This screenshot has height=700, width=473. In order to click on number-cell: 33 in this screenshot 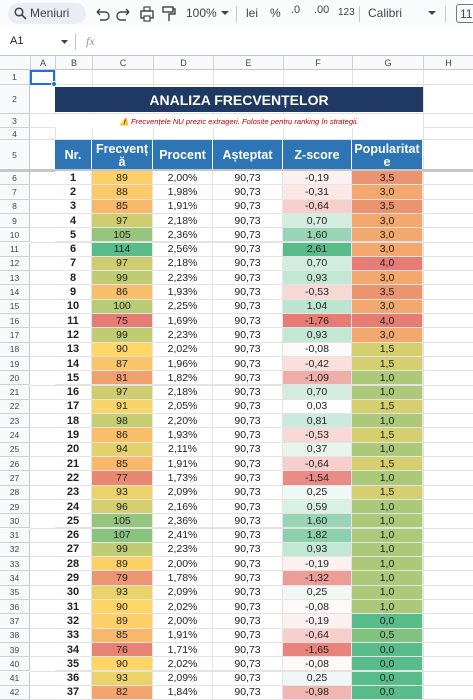, I will do `click(73, 635)`.